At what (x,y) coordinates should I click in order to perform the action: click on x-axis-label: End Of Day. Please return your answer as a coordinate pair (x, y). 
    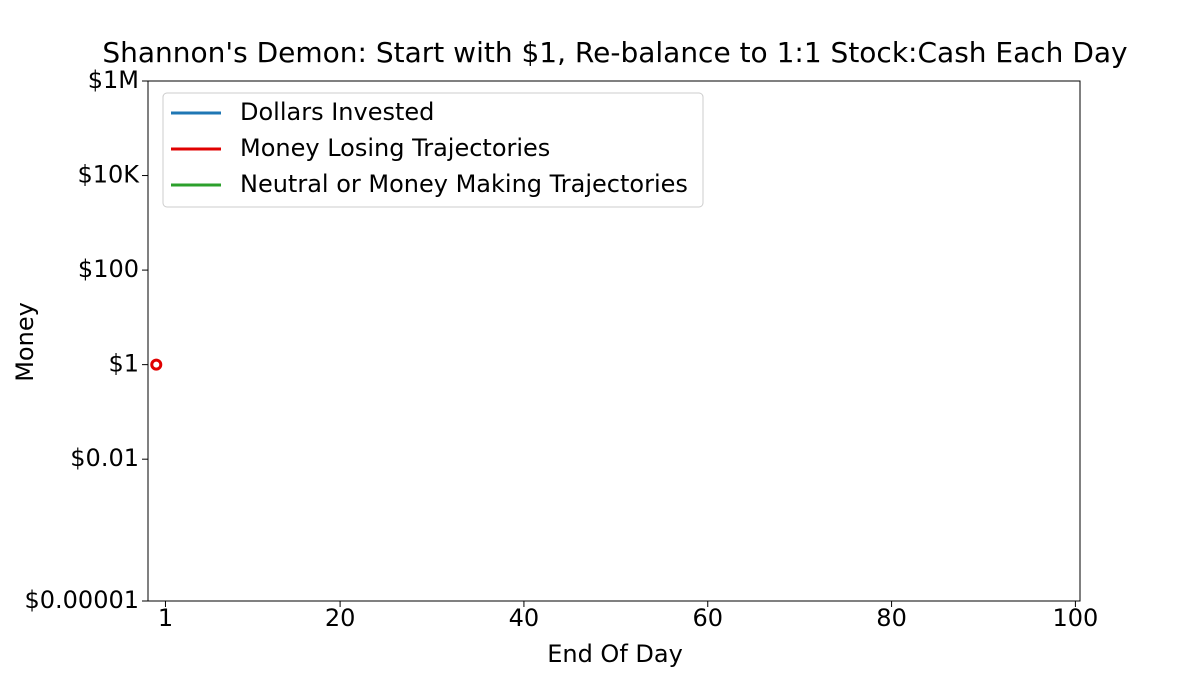
    Looking at the image, I should click on (615, 654).